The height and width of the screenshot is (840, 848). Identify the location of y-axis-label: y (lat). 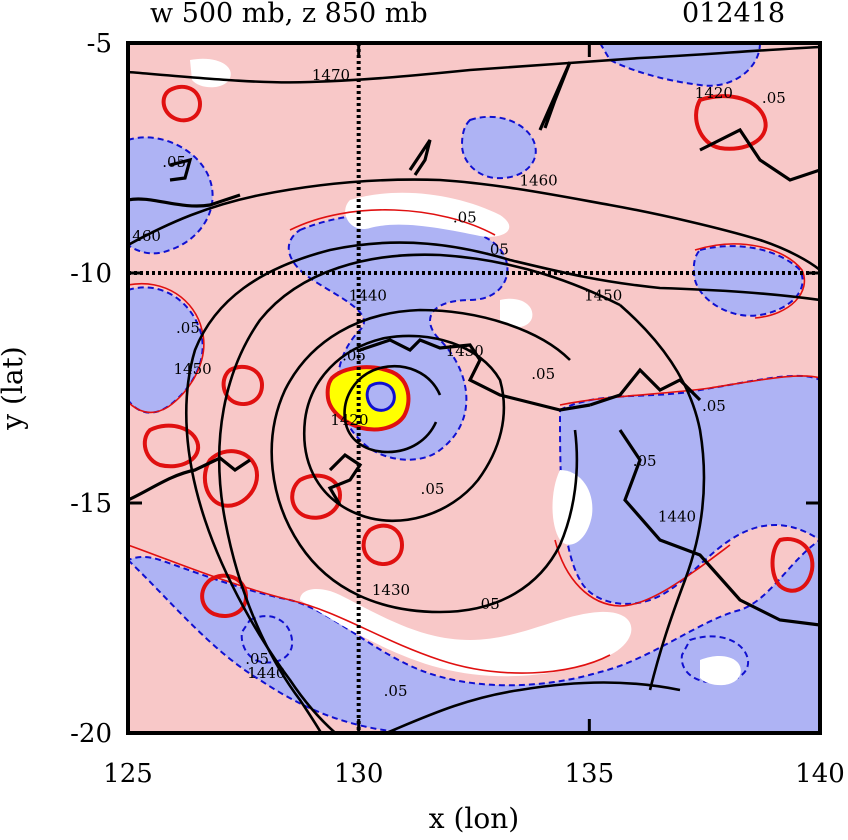
(14, 388).